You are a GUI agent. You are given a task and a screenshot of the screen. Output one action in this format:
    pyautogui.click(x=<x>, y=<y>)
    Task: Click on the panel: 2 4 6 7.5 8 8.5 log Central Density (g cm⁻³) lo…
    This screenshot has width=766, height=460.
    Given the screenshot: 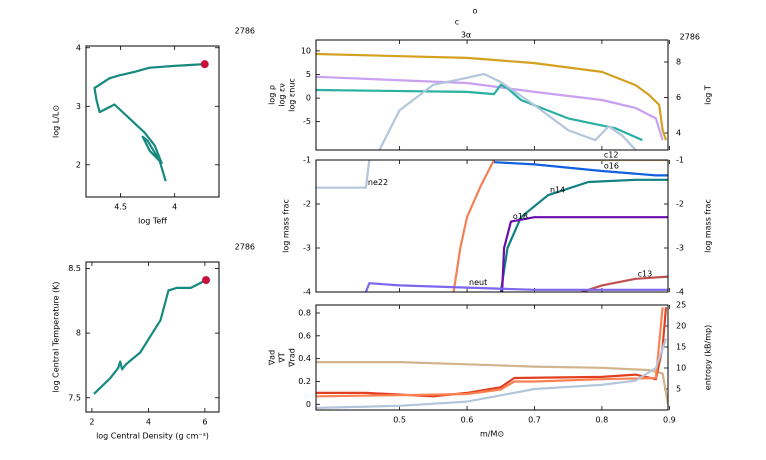 What is the action you would take?
    pyautogui.click(x=154, y=342)
    